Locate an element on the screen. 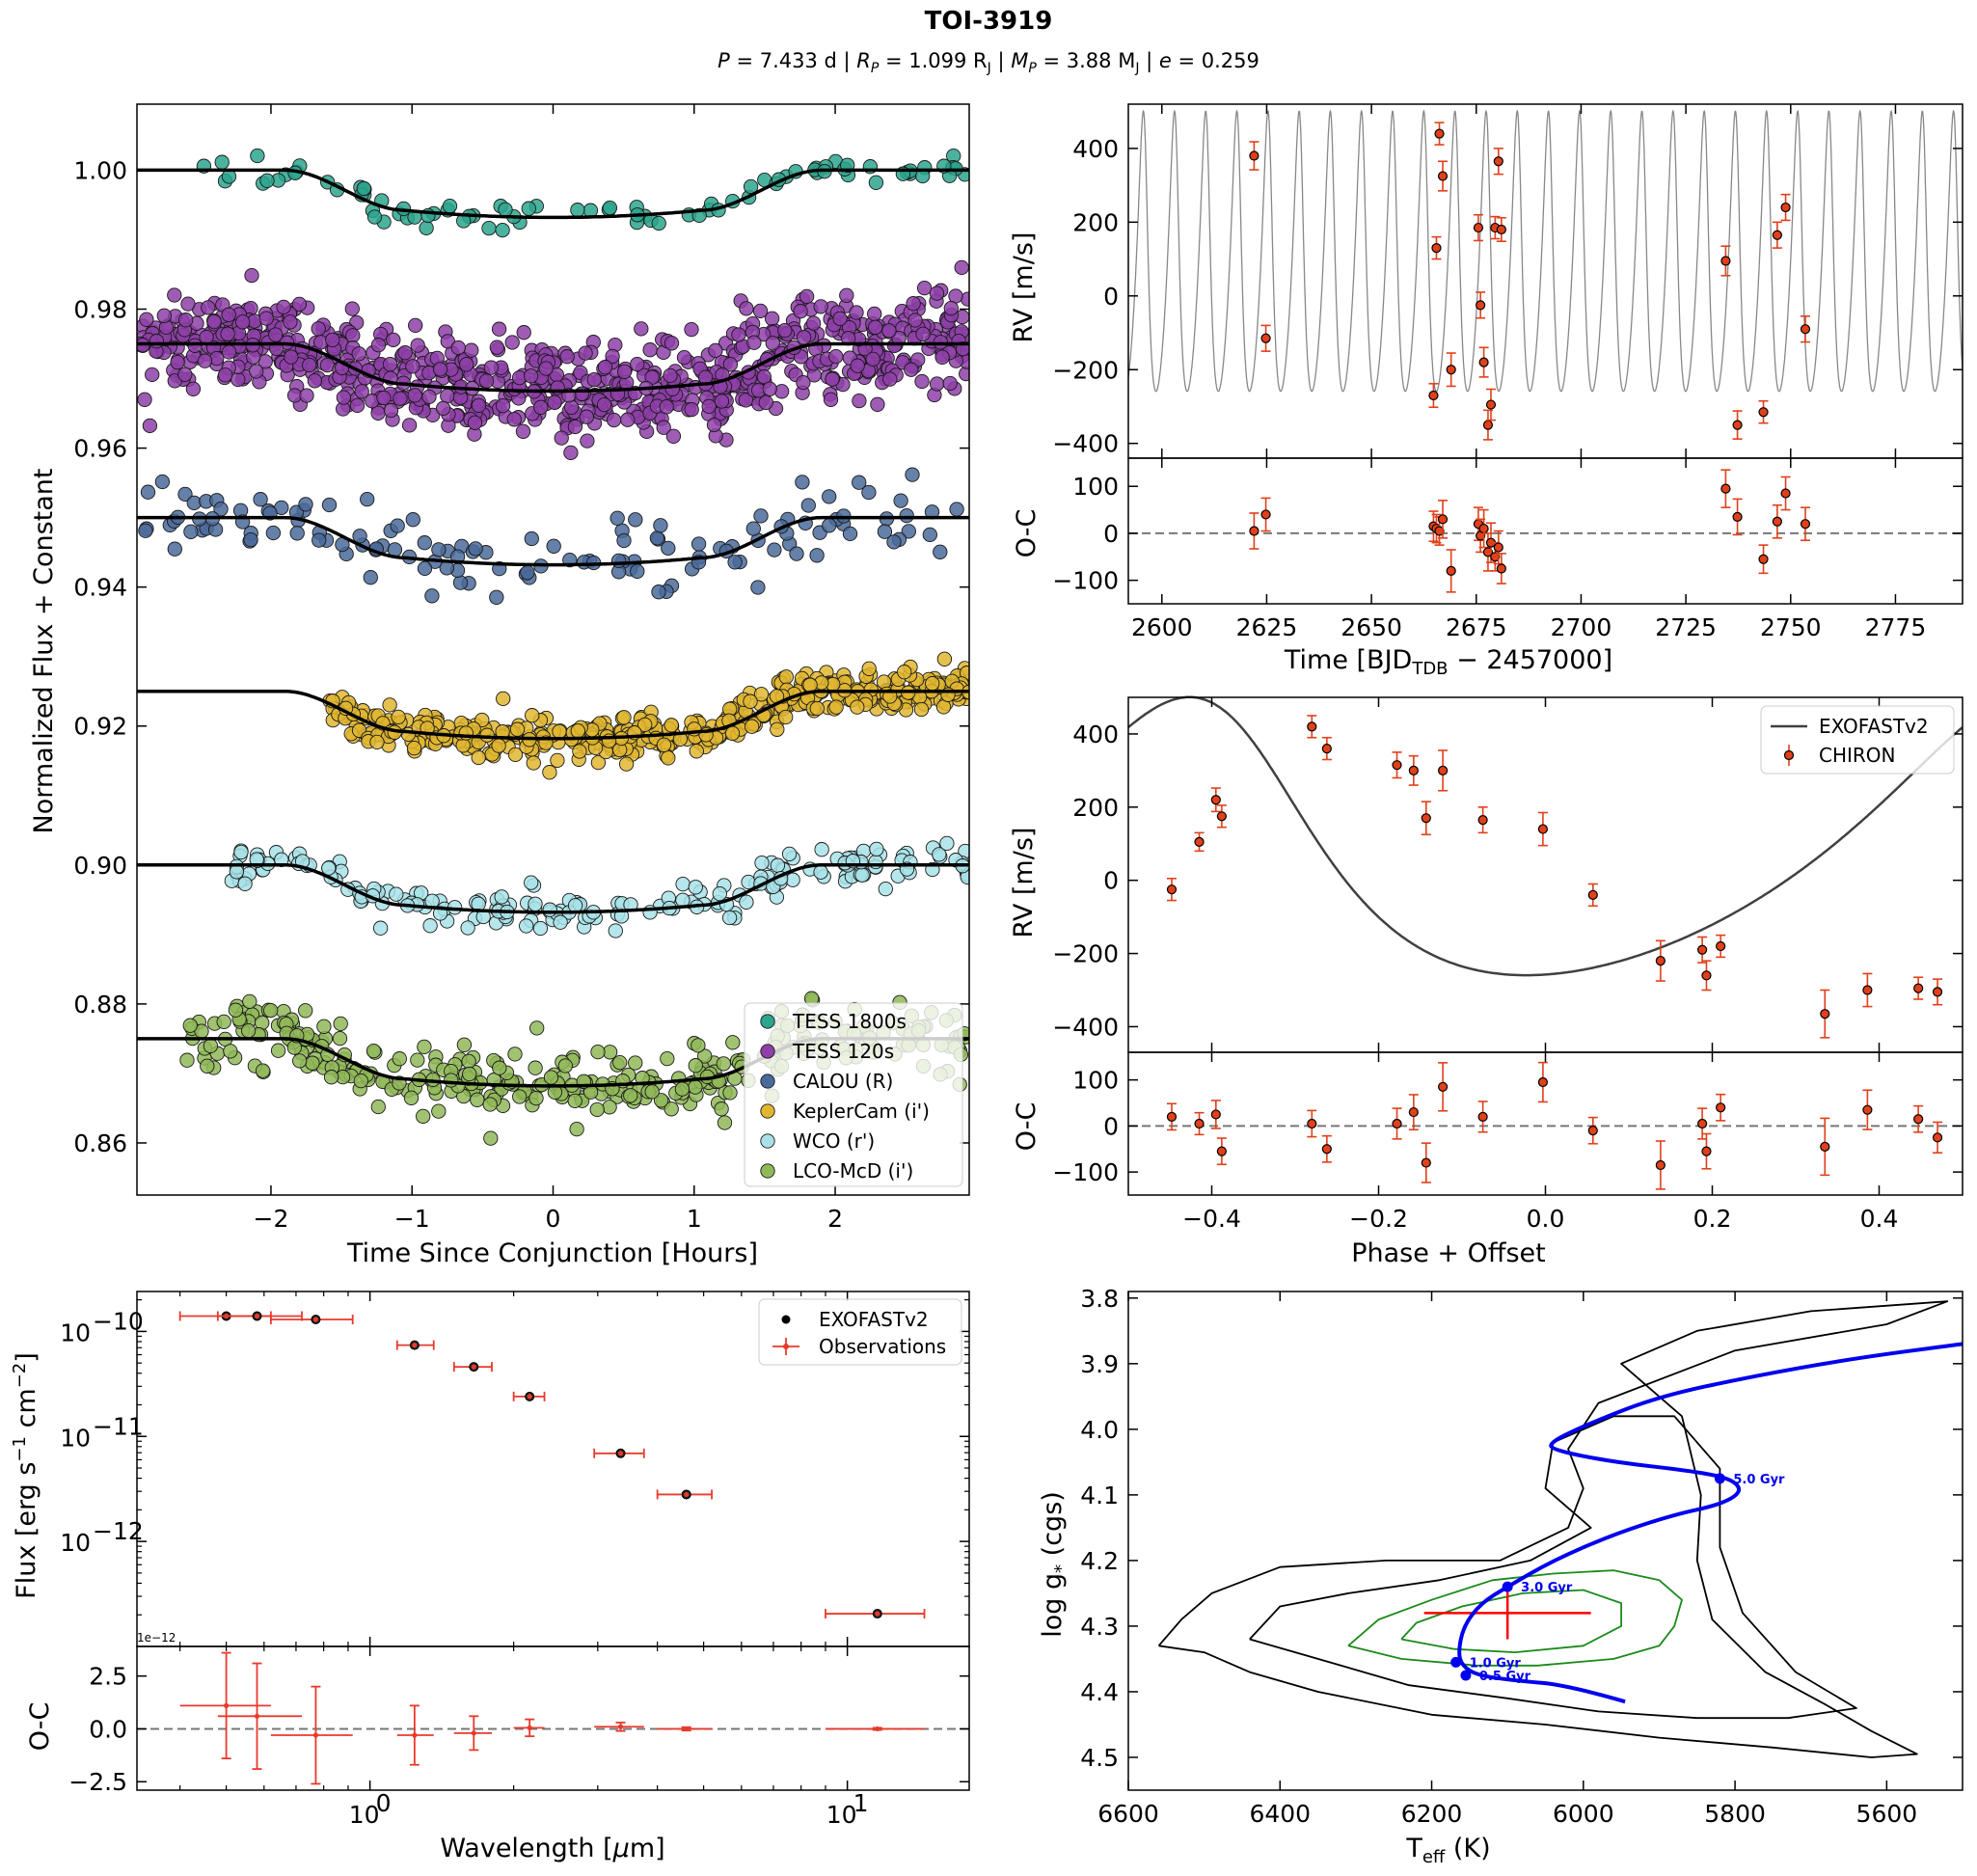 The width and height of the screenshot is (1977, 1876). rv-time-resid-ylabel: O-C is located at coordinates (1027, 533).